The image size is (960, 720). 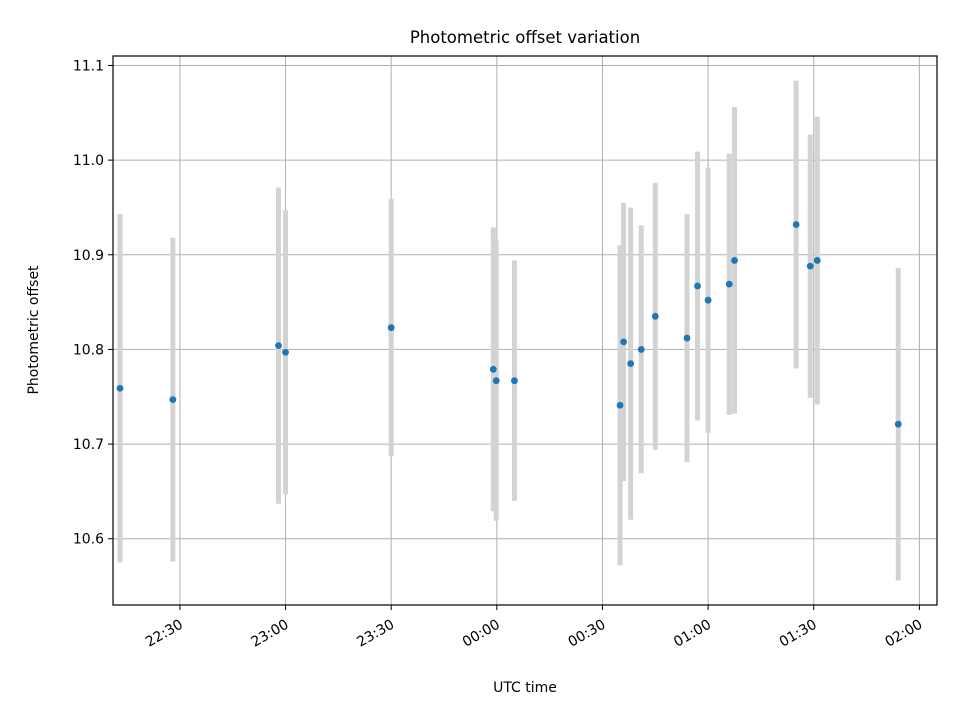 I want to click on y-tick-label: 10.8, so click(x=88, y=350).